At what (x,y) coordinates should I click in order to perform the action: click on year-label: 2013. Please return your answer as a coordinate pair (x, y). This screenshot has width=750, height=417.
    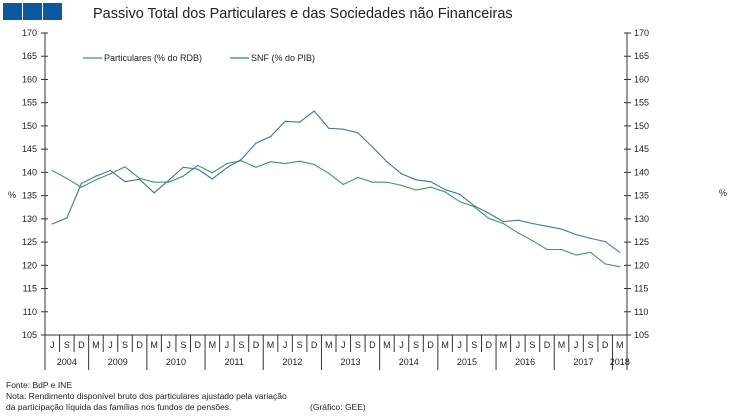
    Looking at the image, I should click on (351, 362).